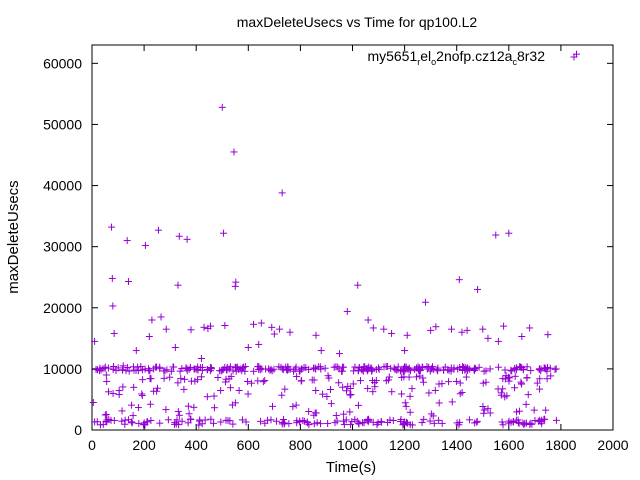 The image size is (640, 480). What do you see at coordinates (351, 467) in the screenshot?
I see `x-axis-label: Time(s)` at bounding box center [351, 467].